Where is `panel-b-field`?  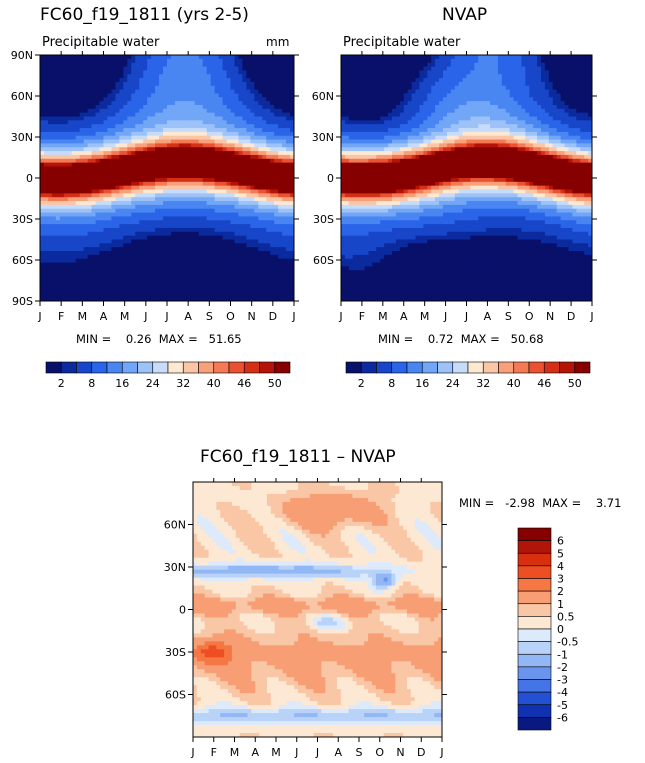 panel-b-field is located at coordinates (466, 178).